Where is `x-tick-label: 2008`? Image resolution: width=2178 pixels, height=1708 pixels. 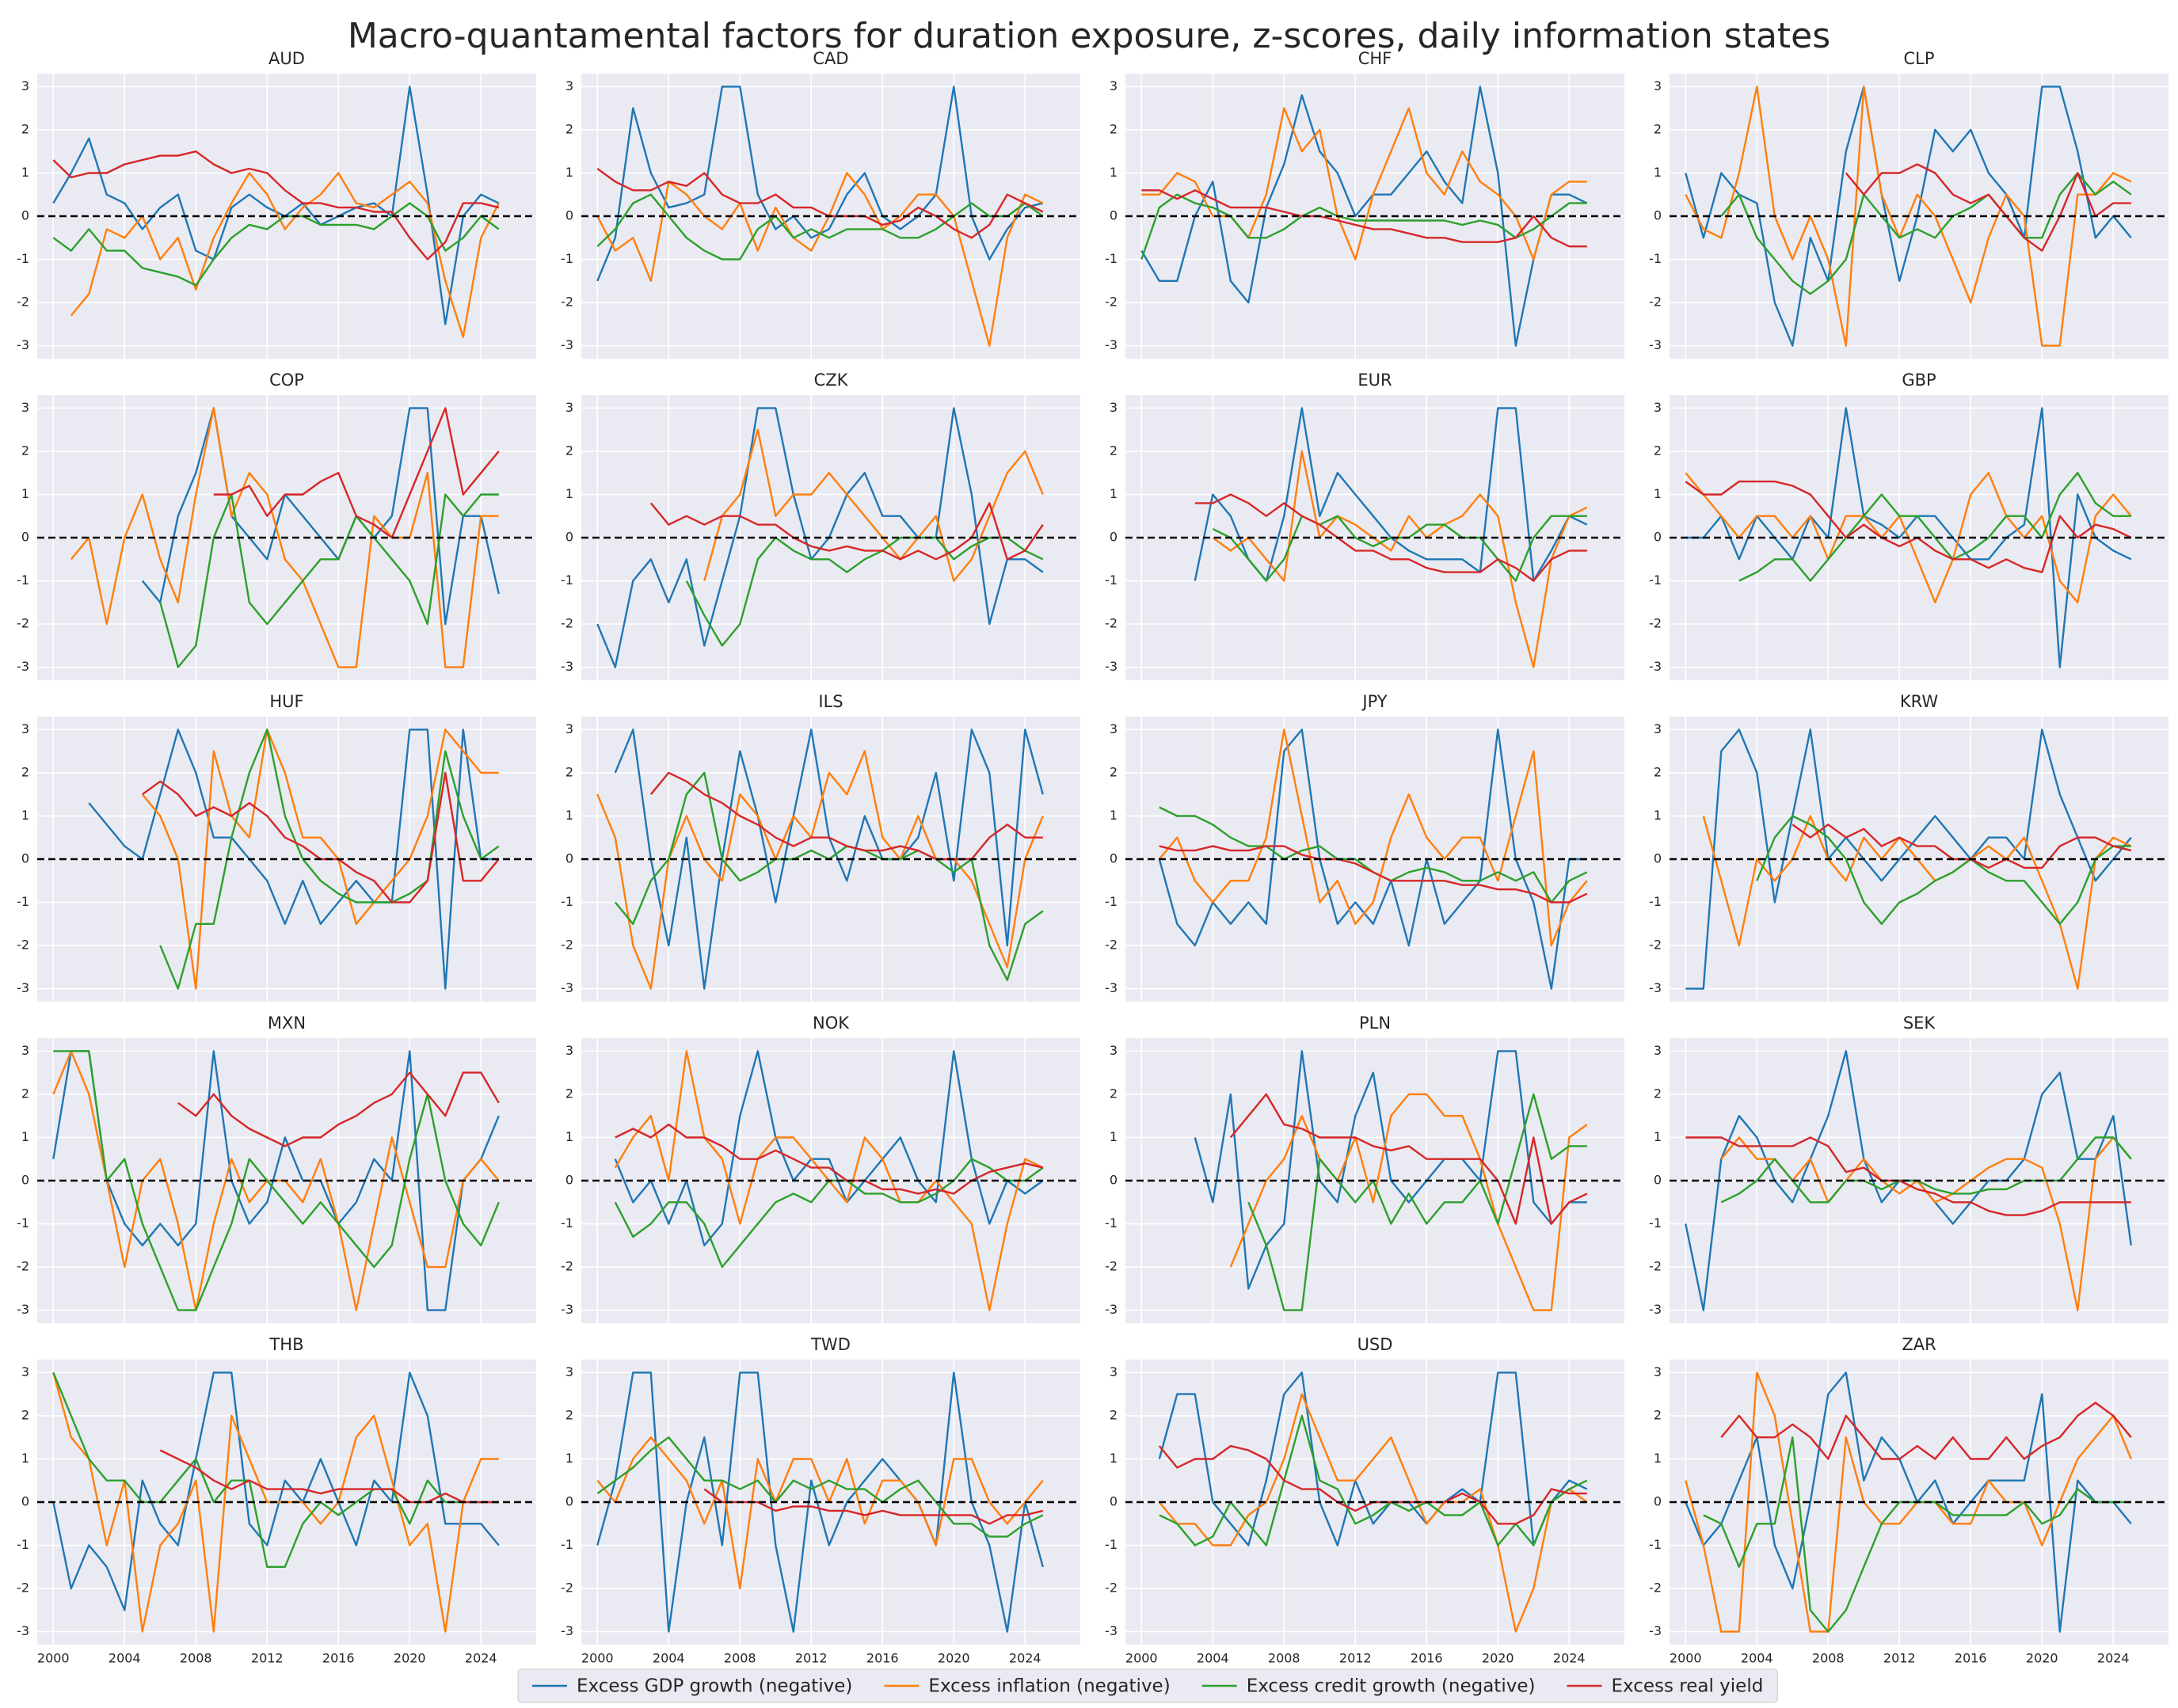 x-tick-label: 2008 is located at coordinates (740, 1658).